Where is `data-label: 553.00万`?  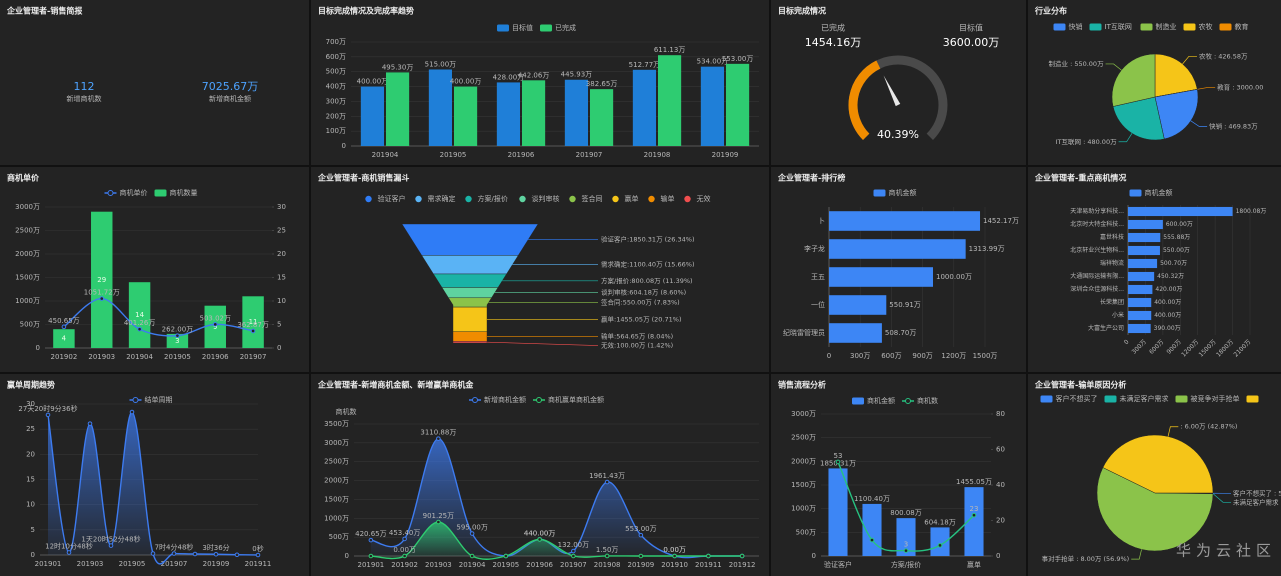
data-label: 553.00万 is located at coordinates (738, 59).